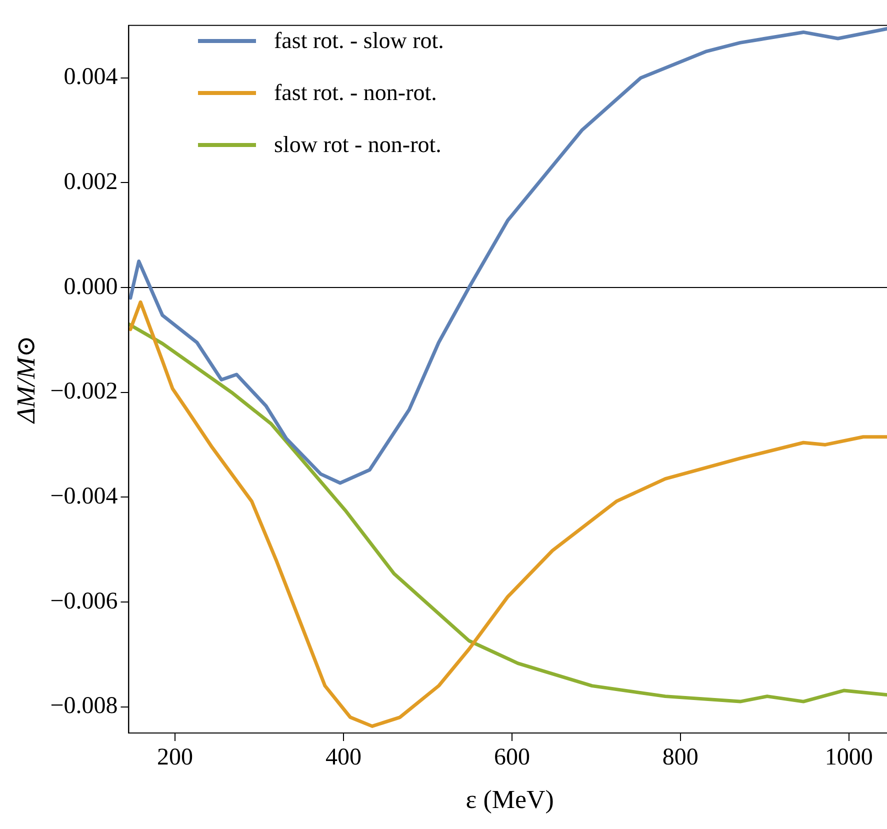  Describe the element at coordinates (680, 757) in the screenshot. I see `x-tick-label: 800` at that location.